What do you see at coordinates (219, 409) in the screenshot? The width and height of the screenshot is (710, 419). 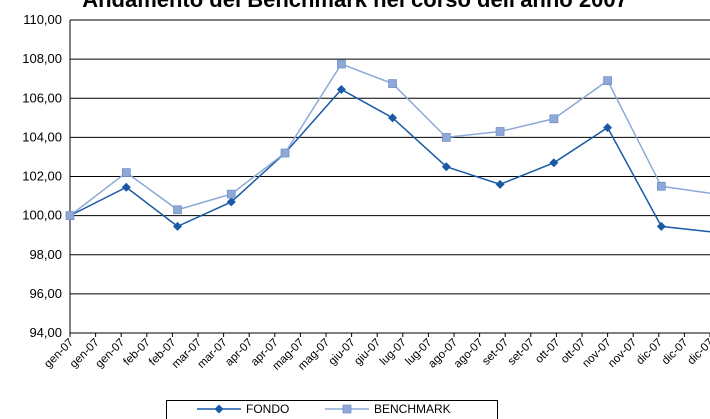 I see `legend-swatch-fondo` at bounding box center [219, 409].